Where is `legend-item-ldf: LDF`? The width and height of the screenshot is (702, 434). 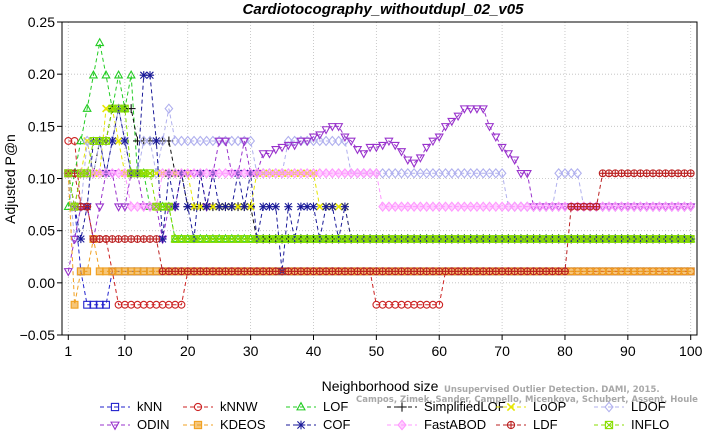 legend-item-ldf: LDF is located at coordinates (527, 424).